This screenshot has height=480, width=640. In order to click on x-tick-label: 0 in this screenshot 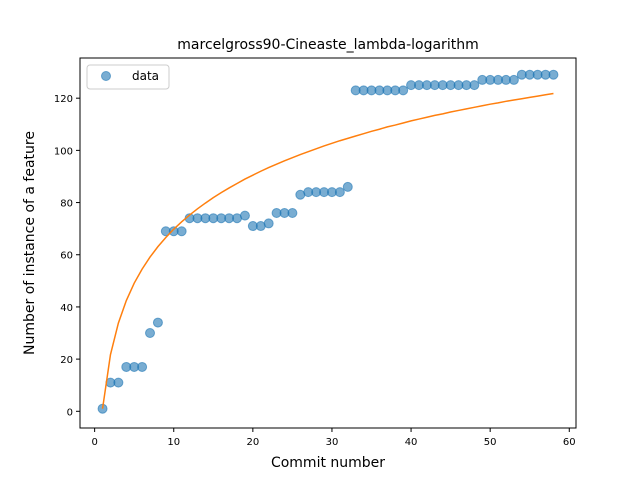, I will do `click(94, 442)`.